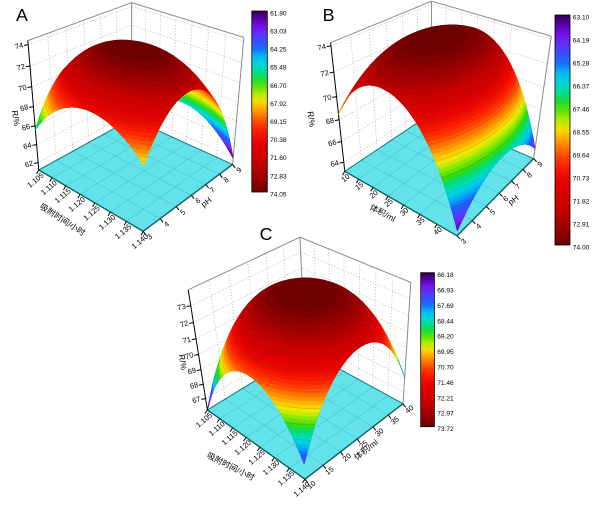  Describe the element at coordinates (266, 234) in the screenshot. I see `svg-text: C` at that location.